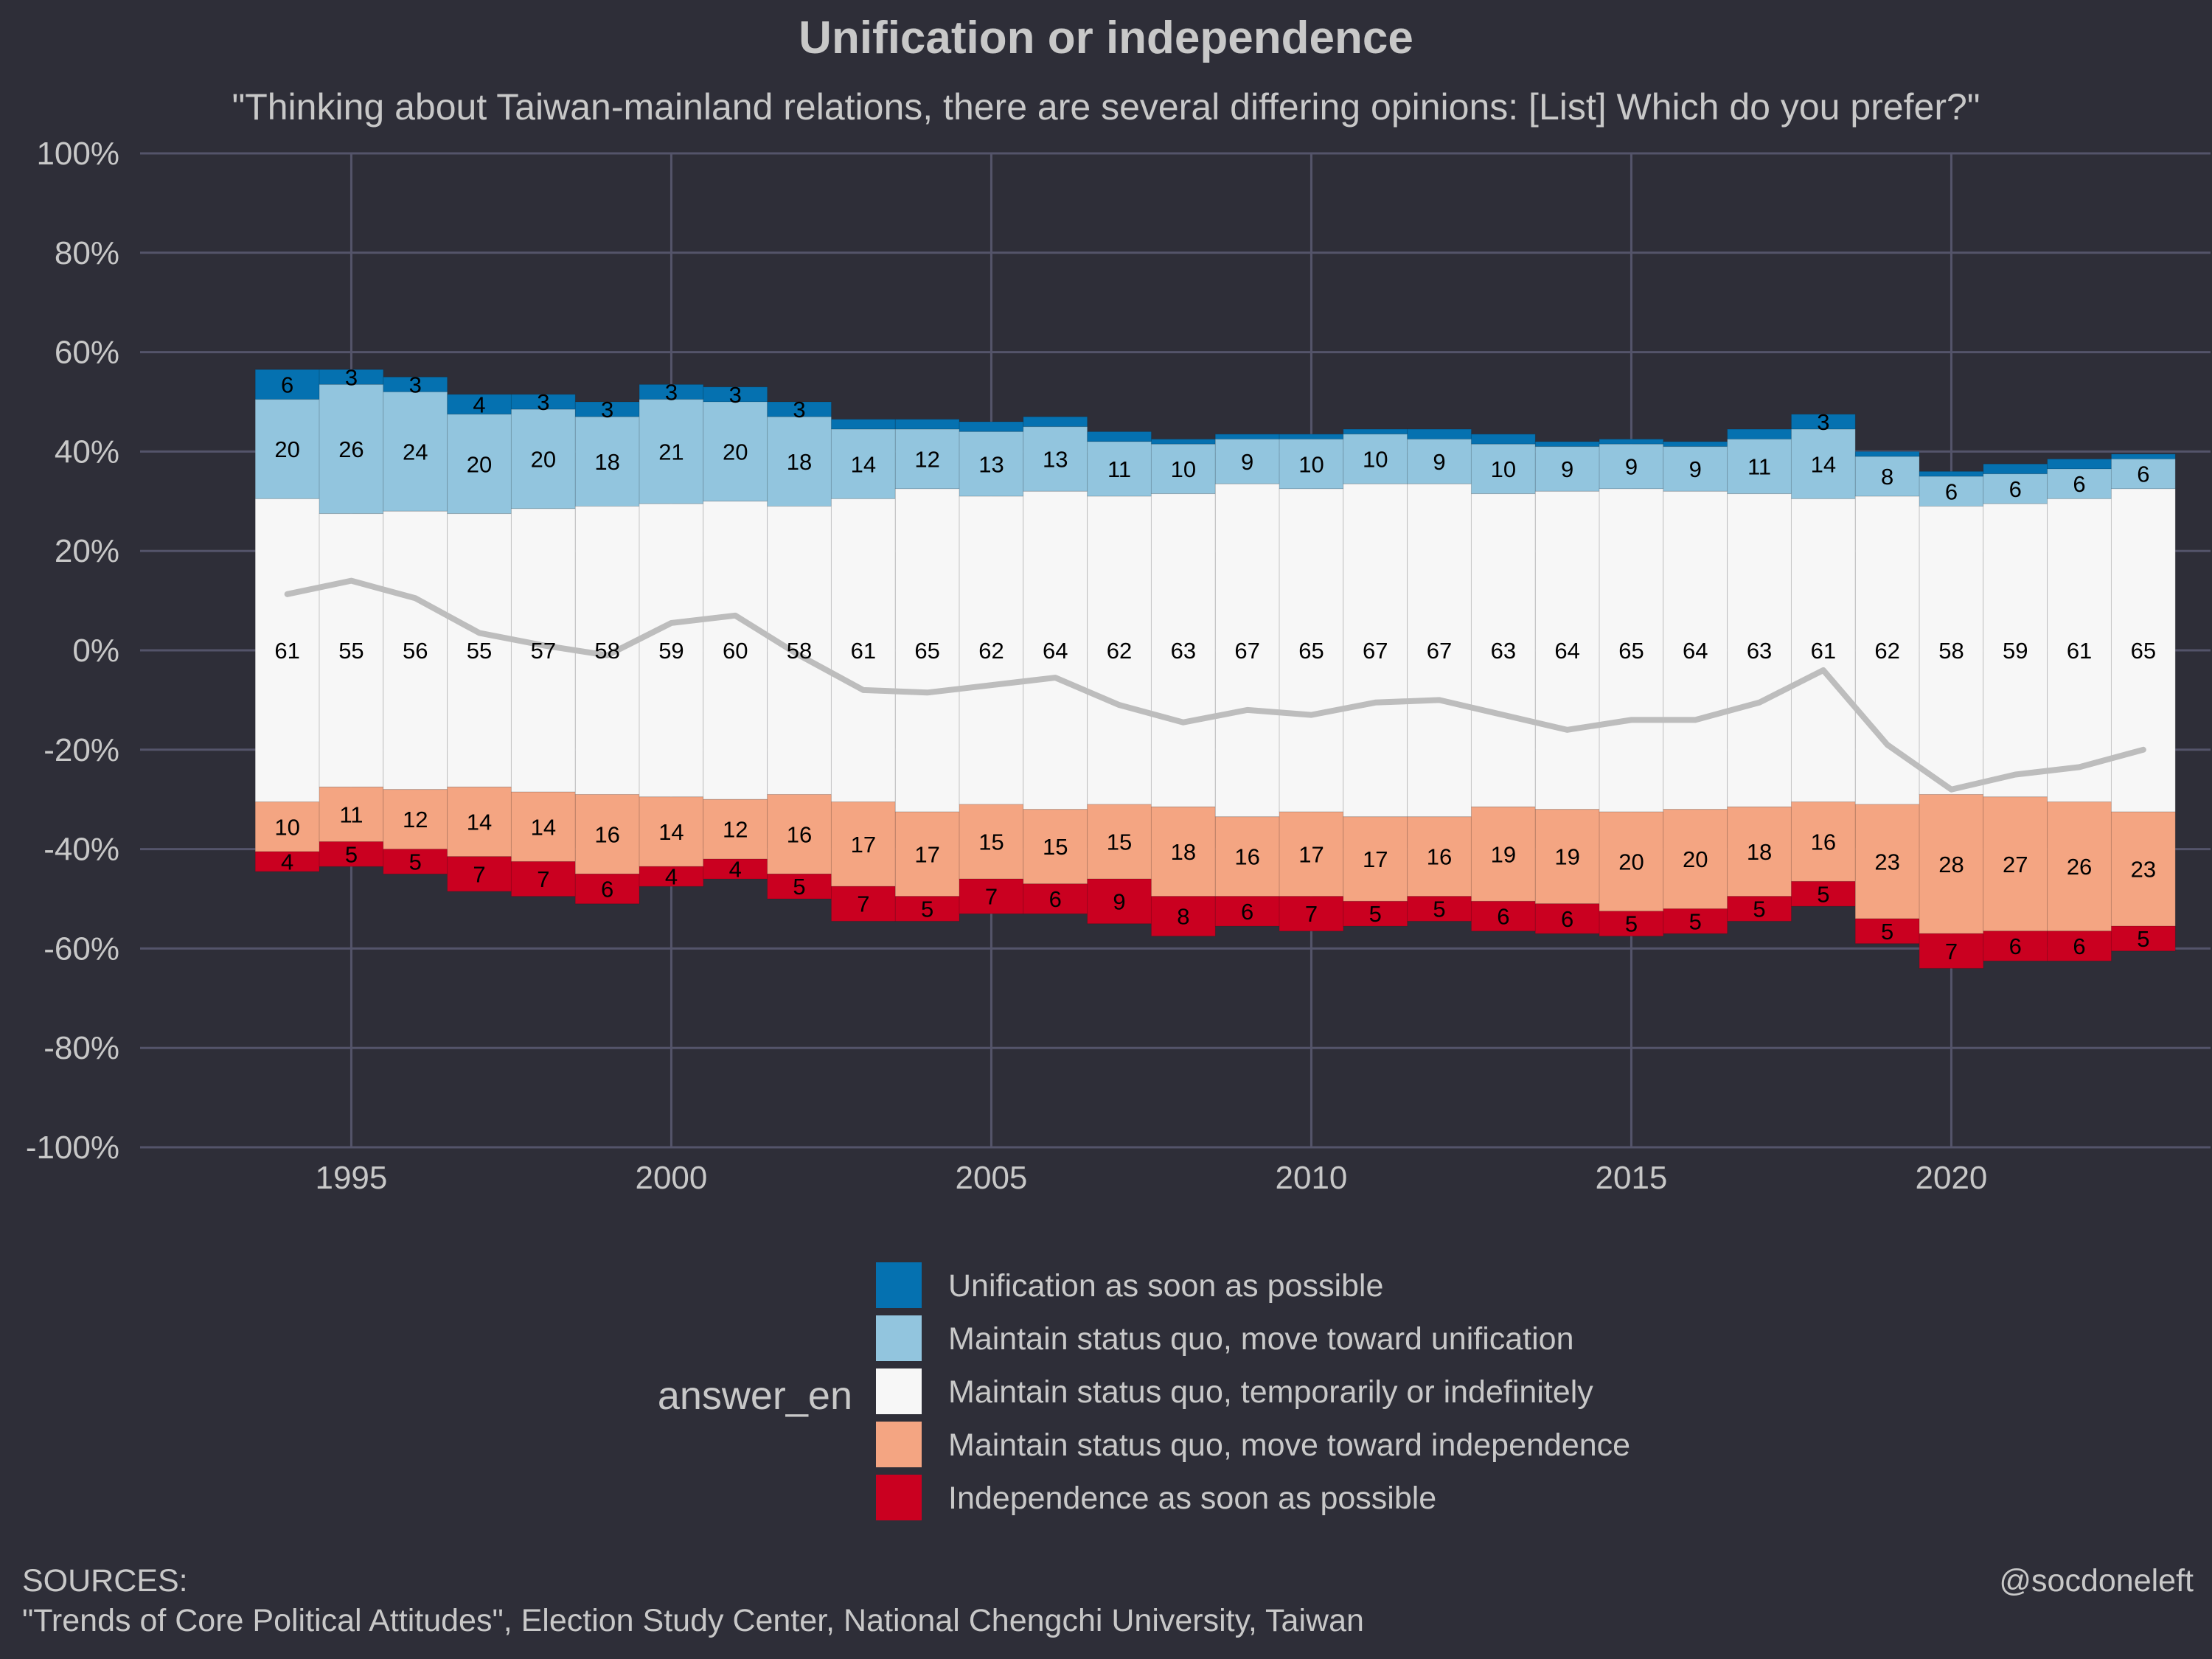 This screenshot has height=1659, width=2212. What do you see at coordinates (755, 1396) in the screenshot?
I see `legend-title: answer_en` at bounding box center [755, 1396].